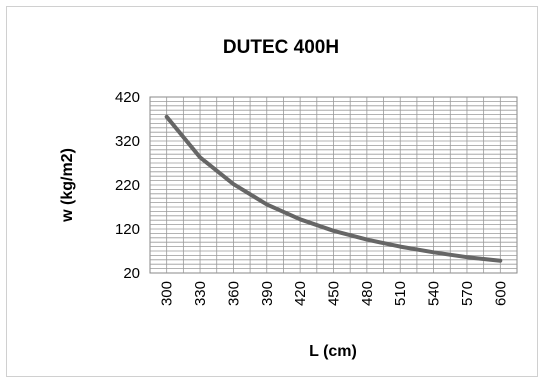  Describe the element at coordinates (434, 293) in the screenshot. I see `x-tick-label: 540` at that location.